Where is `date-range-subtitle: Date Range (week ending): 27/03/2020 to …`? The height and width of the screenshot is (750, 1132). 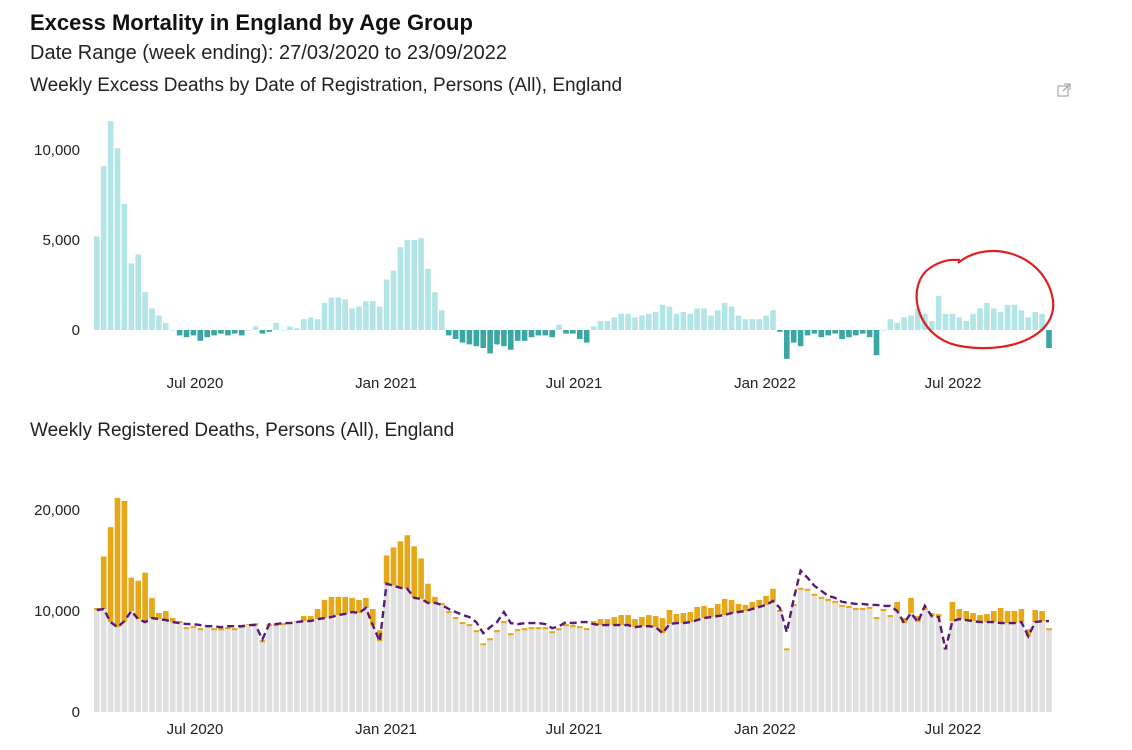 date-range-subtitle: Date Range (week ending): 27/03/2020 to … is located at coordinates (269, 53).